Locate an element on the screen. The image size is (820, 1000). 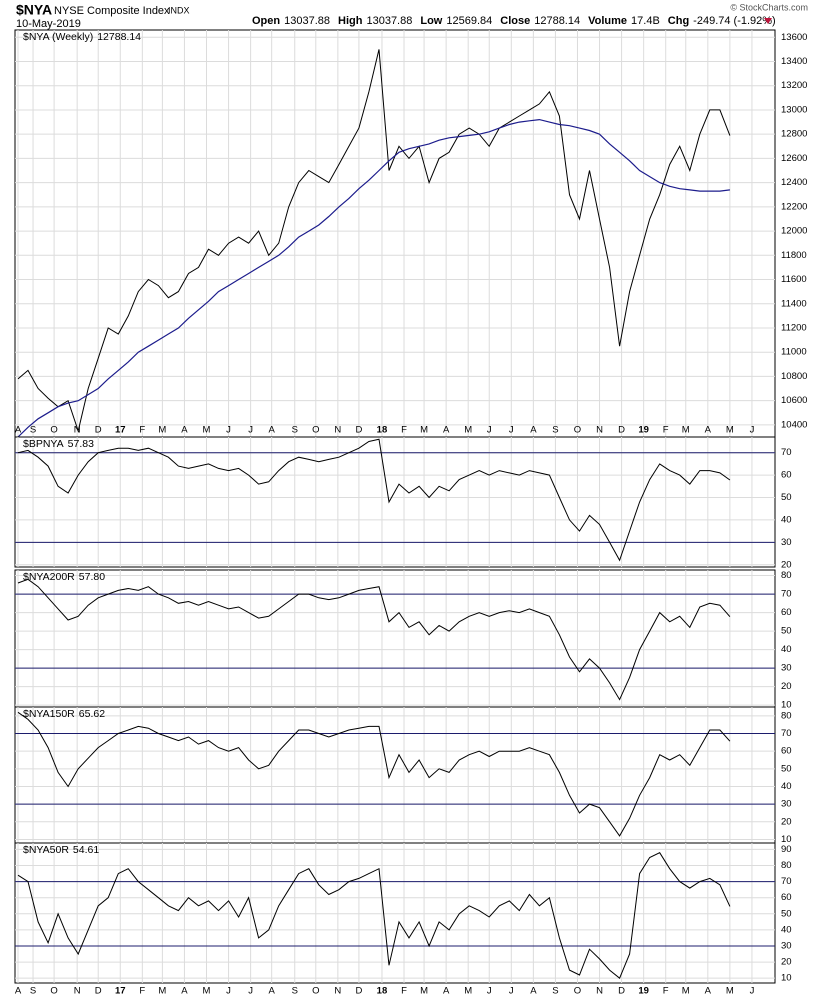
y-tick-label: 11800 is located at coordinates (794, 255).